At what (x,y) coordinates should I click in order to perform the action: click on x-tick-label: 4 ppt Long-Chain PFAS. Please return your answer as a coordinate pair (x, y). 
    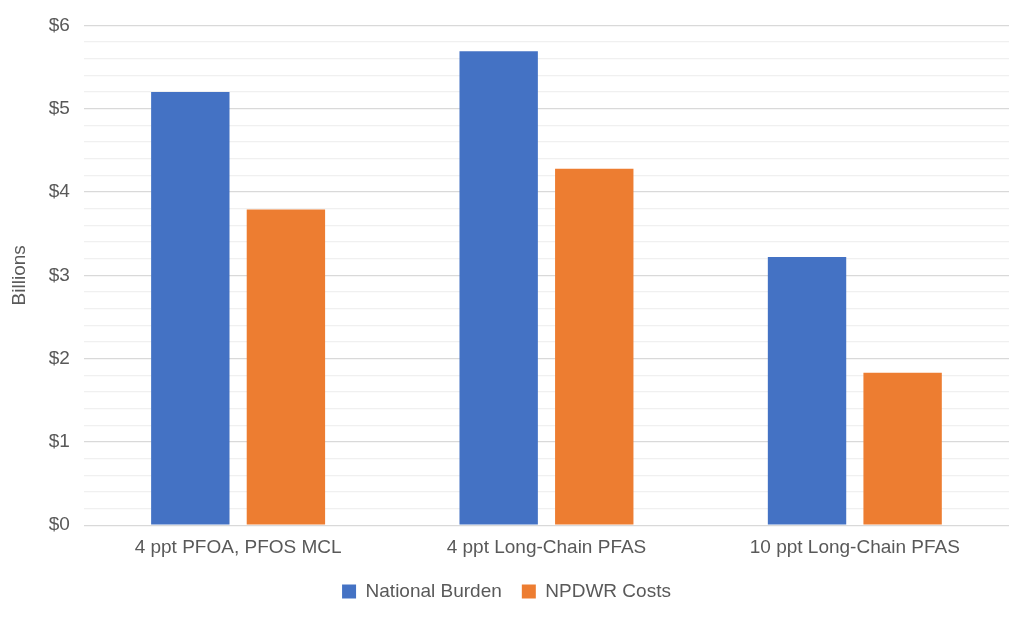
    Looking at the image, I should click on (546, 546).